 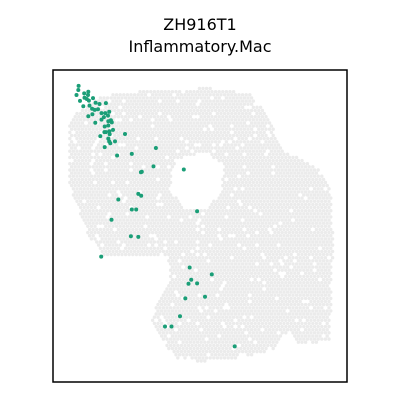 What do you see at coordinates (94, 109) in the screenshot?
I see `data-point` at bounding box center [94, 109].